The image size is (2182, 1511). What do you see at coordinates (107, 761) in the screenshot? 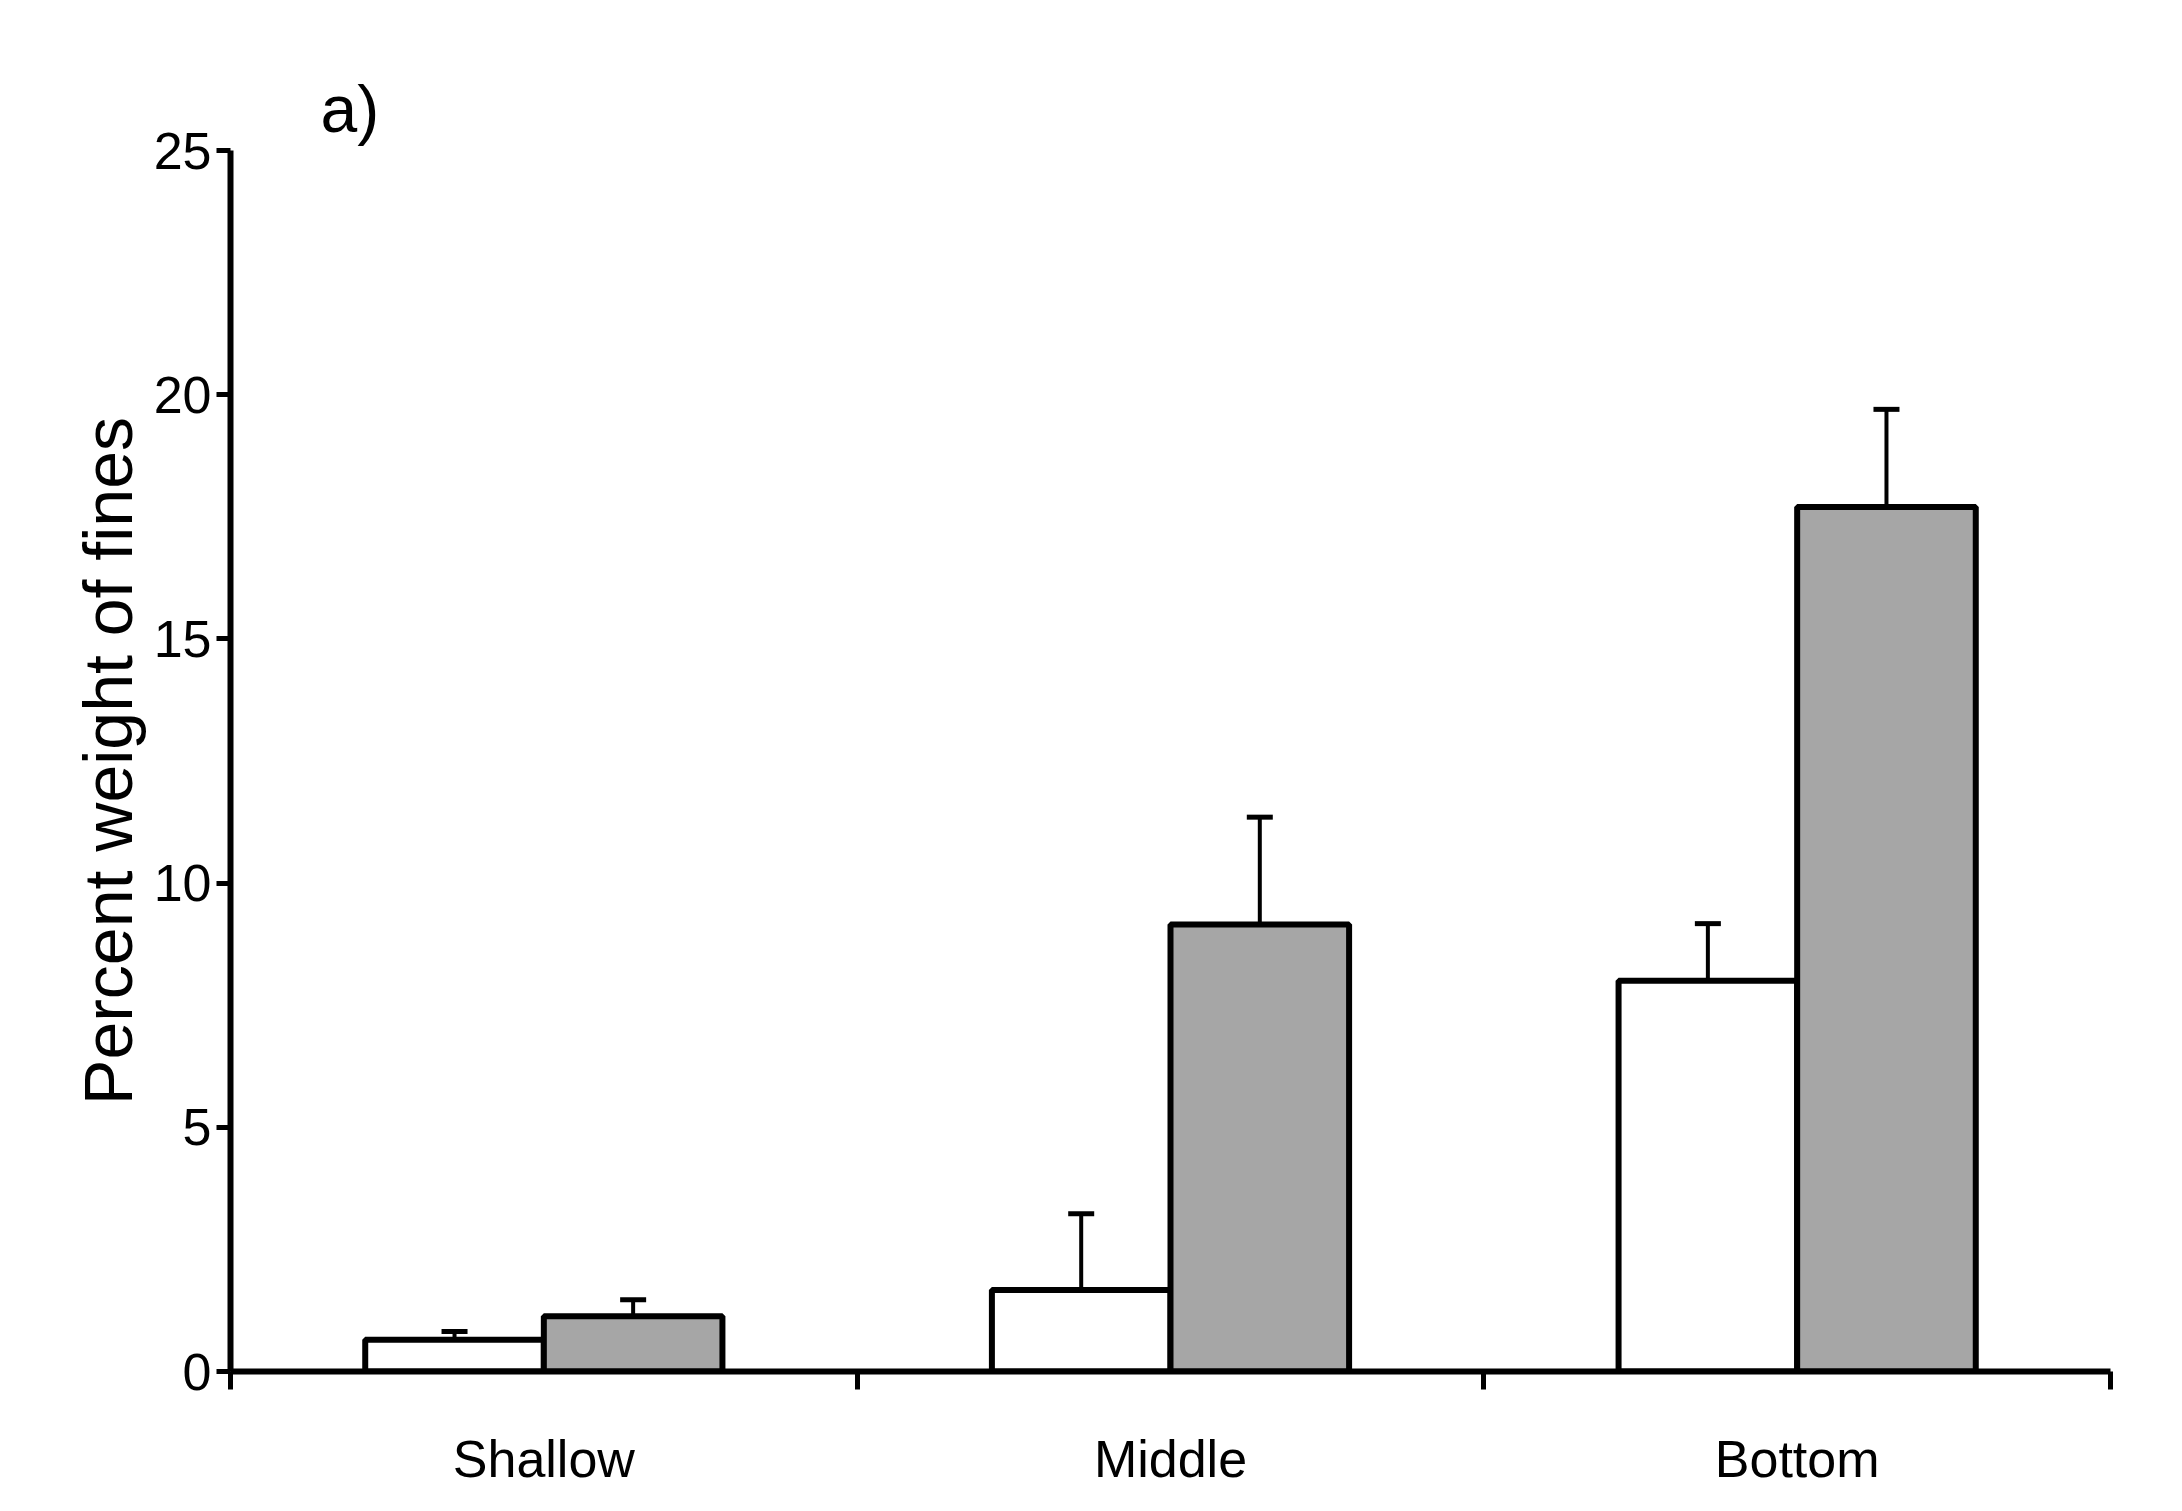
I see `y-axis-title: Percent weight of fines` at bounding box center [107, 761].